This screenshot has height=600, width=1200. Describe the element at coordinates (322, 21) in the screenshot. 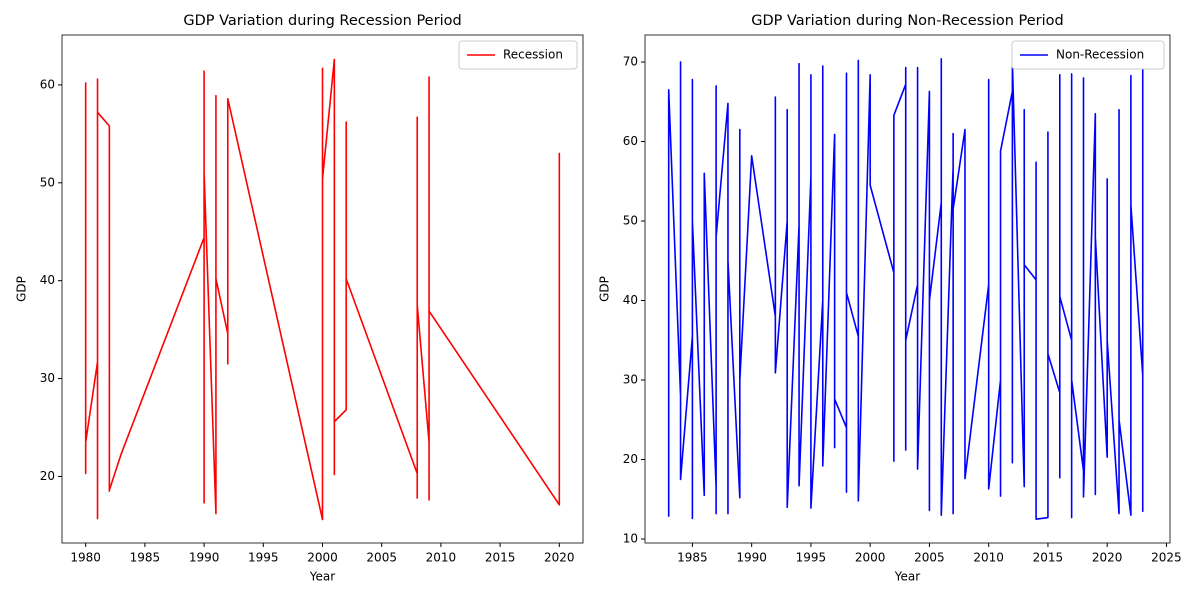

I see `chart-title: GDP Variation during Recession Period` at that location.